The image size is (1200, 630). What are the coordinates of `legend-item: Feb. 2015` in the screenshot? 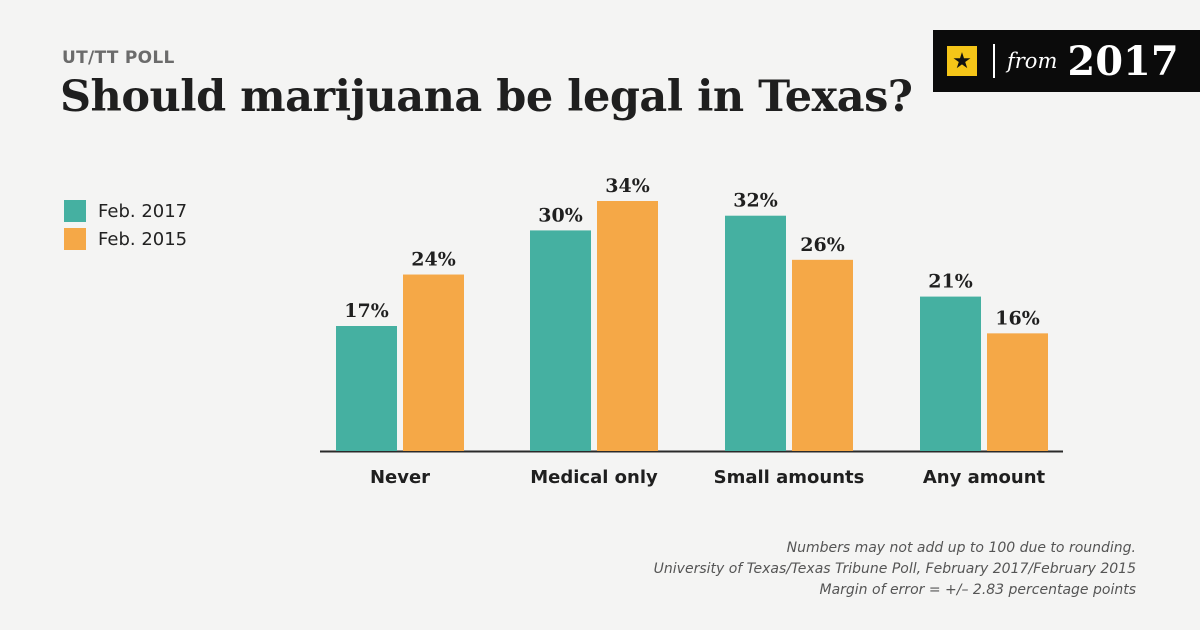 It's located at (125, 239).